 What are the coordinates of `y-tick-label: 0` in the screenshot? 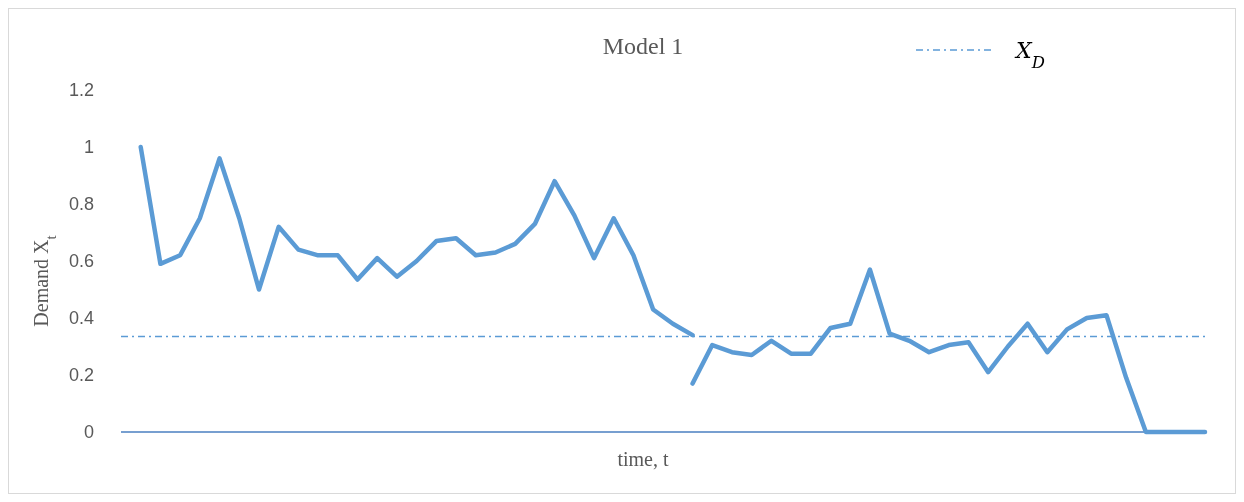 It's located at (88, 432).